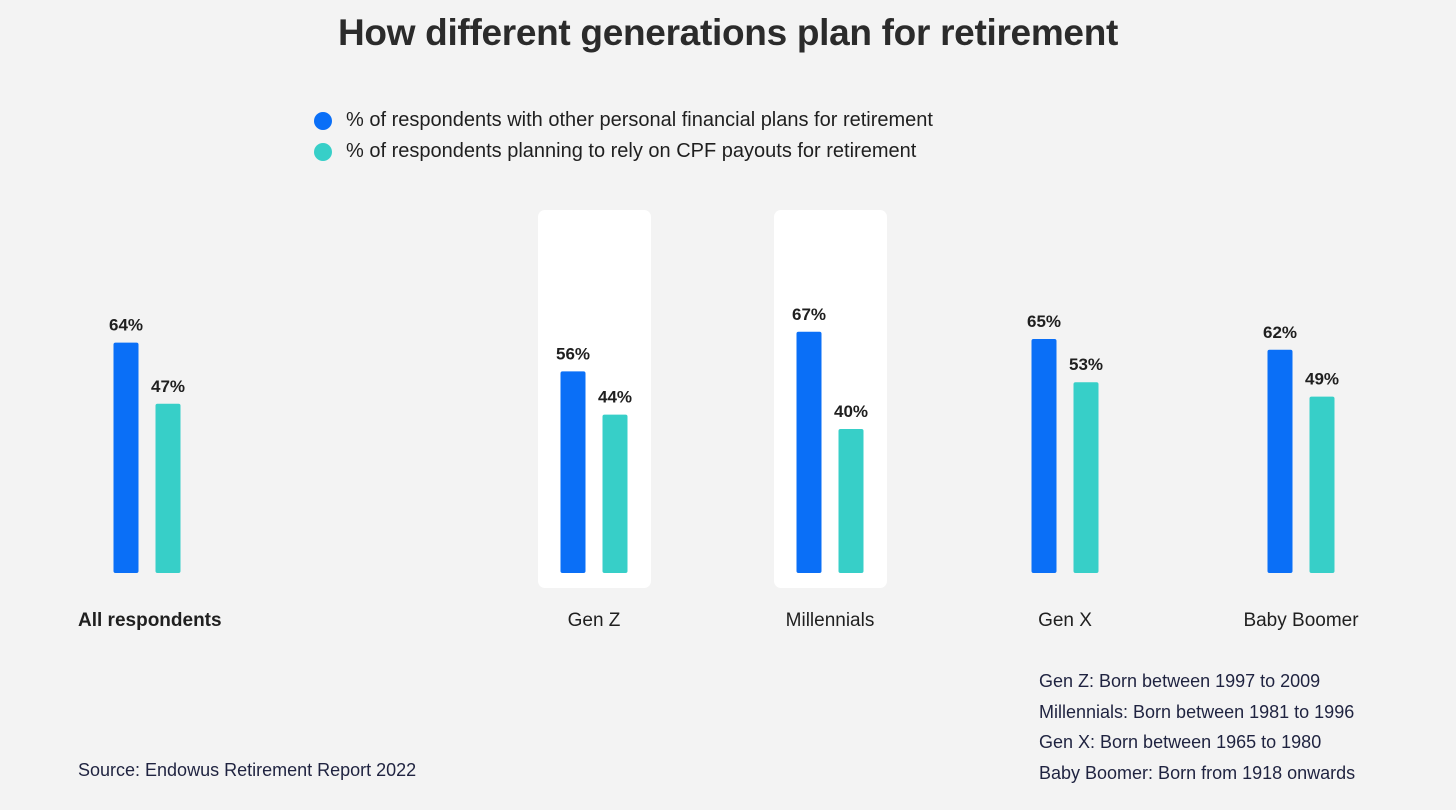 Image resolution: width=1456 pixels, height=810 pixels. What do you see at coordinates (1280, 461) in the screenshot?
I see `bar-baby-boomer-other-plans` at bounding box center [1280, 461].